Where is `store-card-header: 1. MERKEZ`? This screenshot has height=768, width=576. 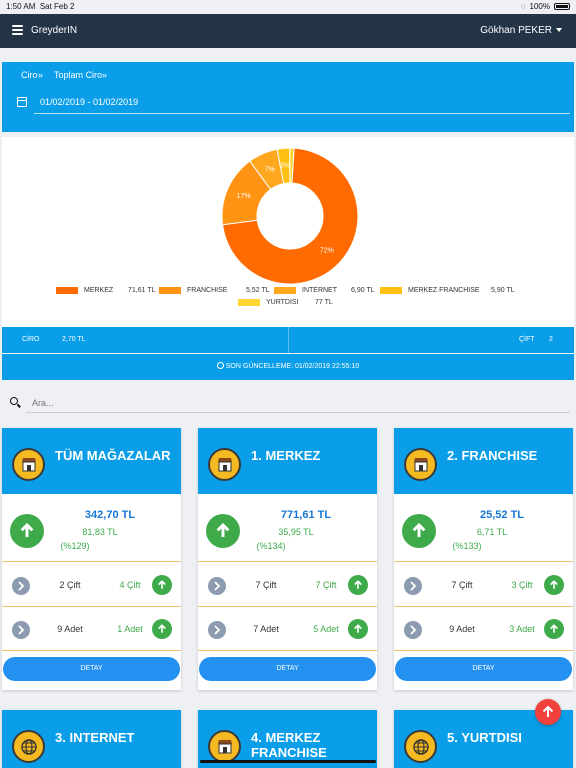
store-card-header: 1. MERKEZ is located at coordinates (287, 461).